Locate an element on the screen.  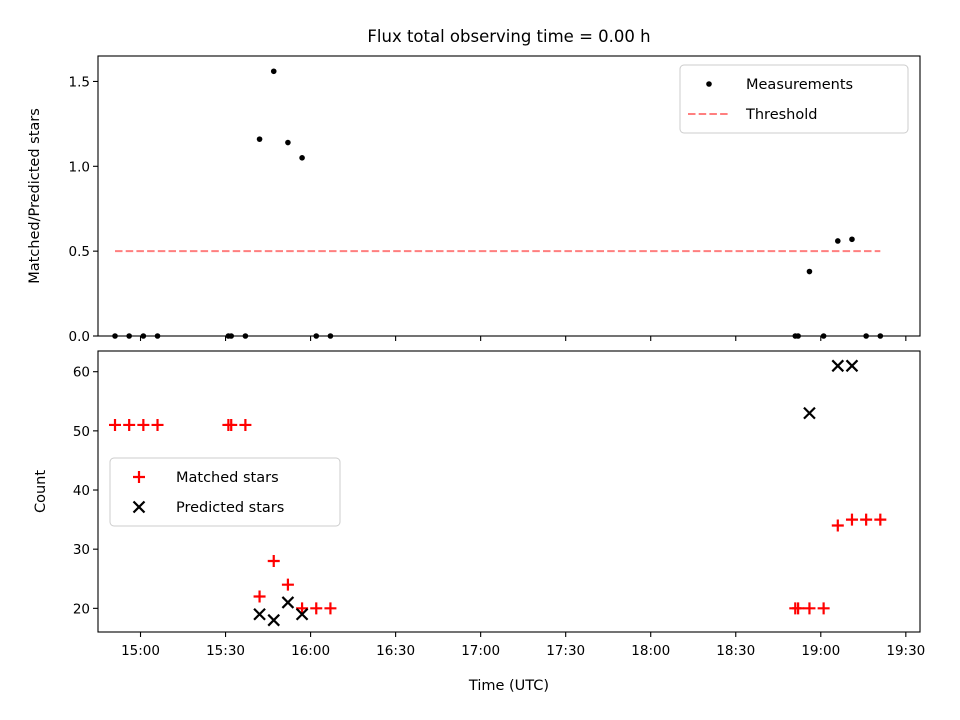
legend-label: Measurements is located at coordinates (799, 85).